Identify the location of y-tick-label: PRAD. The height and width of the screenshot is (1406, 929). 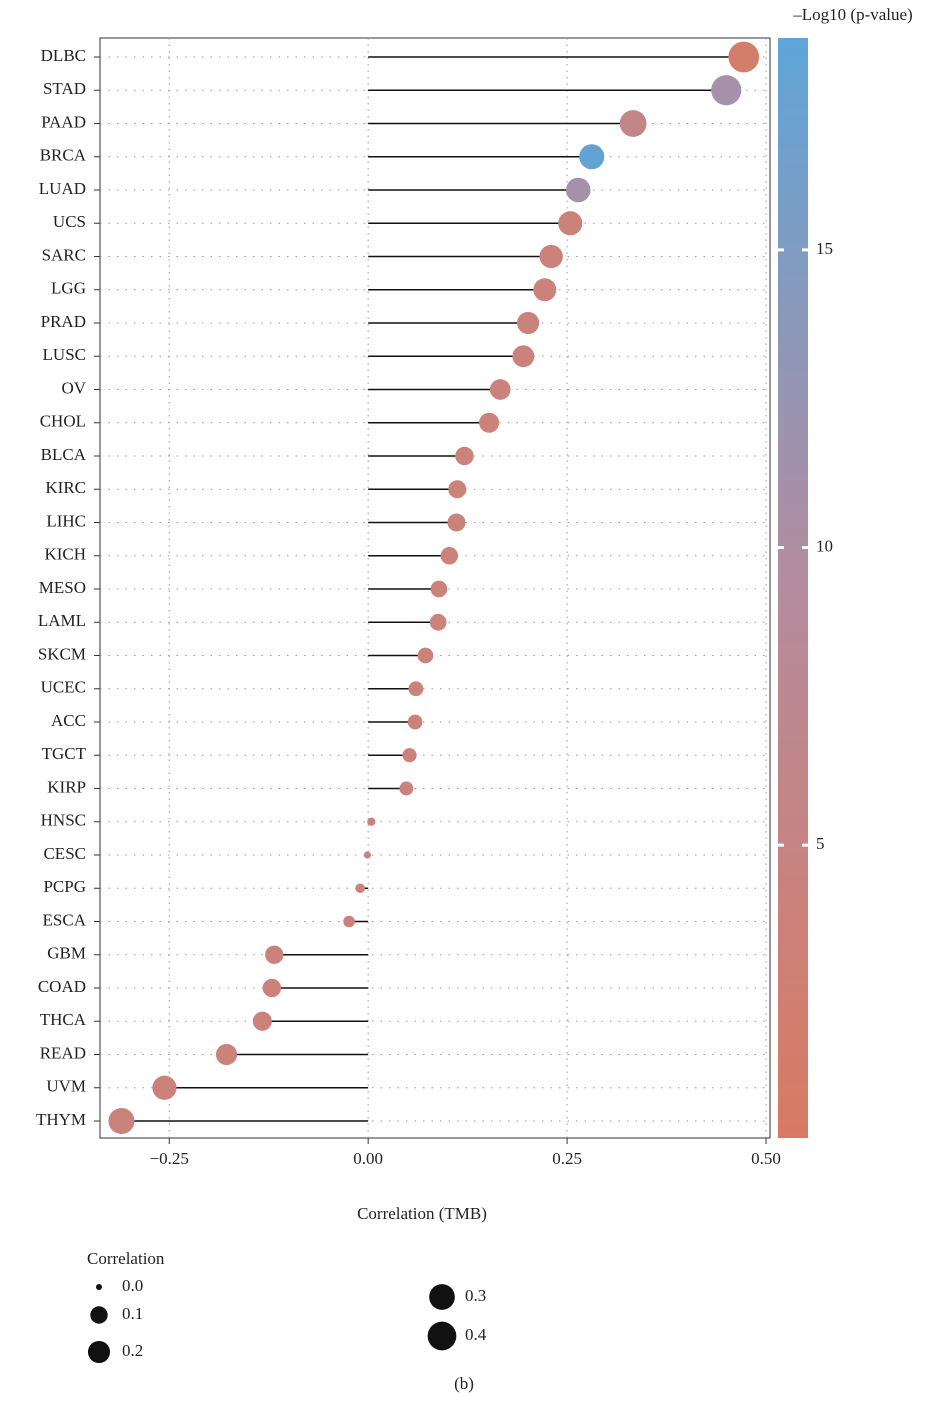
(63, 321).